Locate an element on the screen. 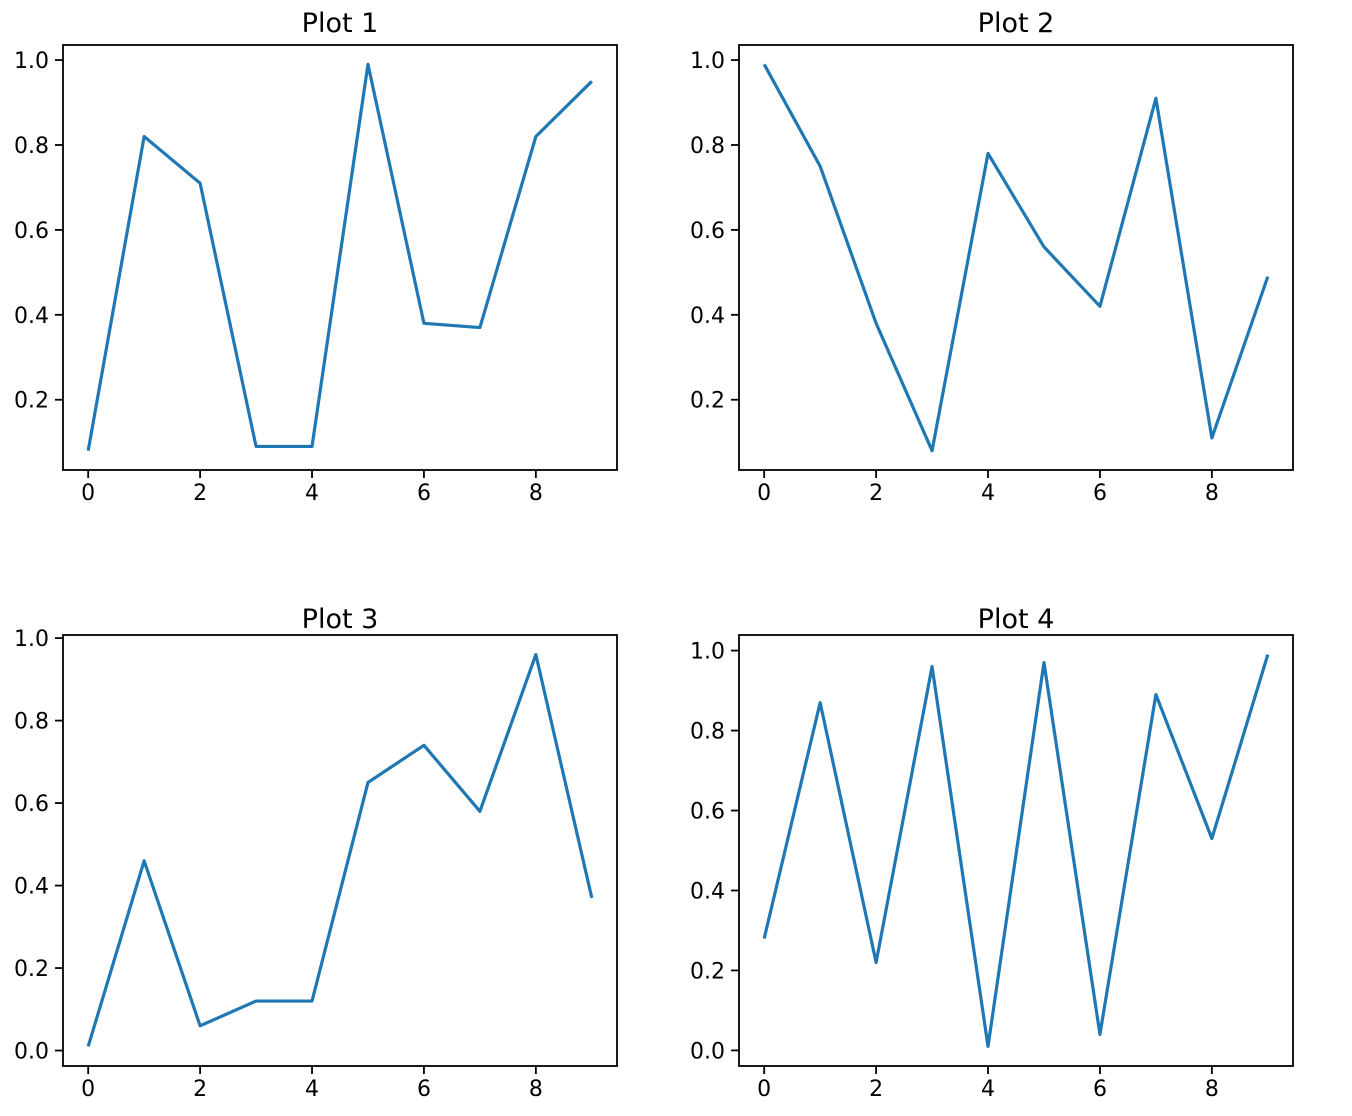 The height and width of the screenshot is (1116, 1352). plot-4-title: Plot 4 is located at coordinates (1016, 619).